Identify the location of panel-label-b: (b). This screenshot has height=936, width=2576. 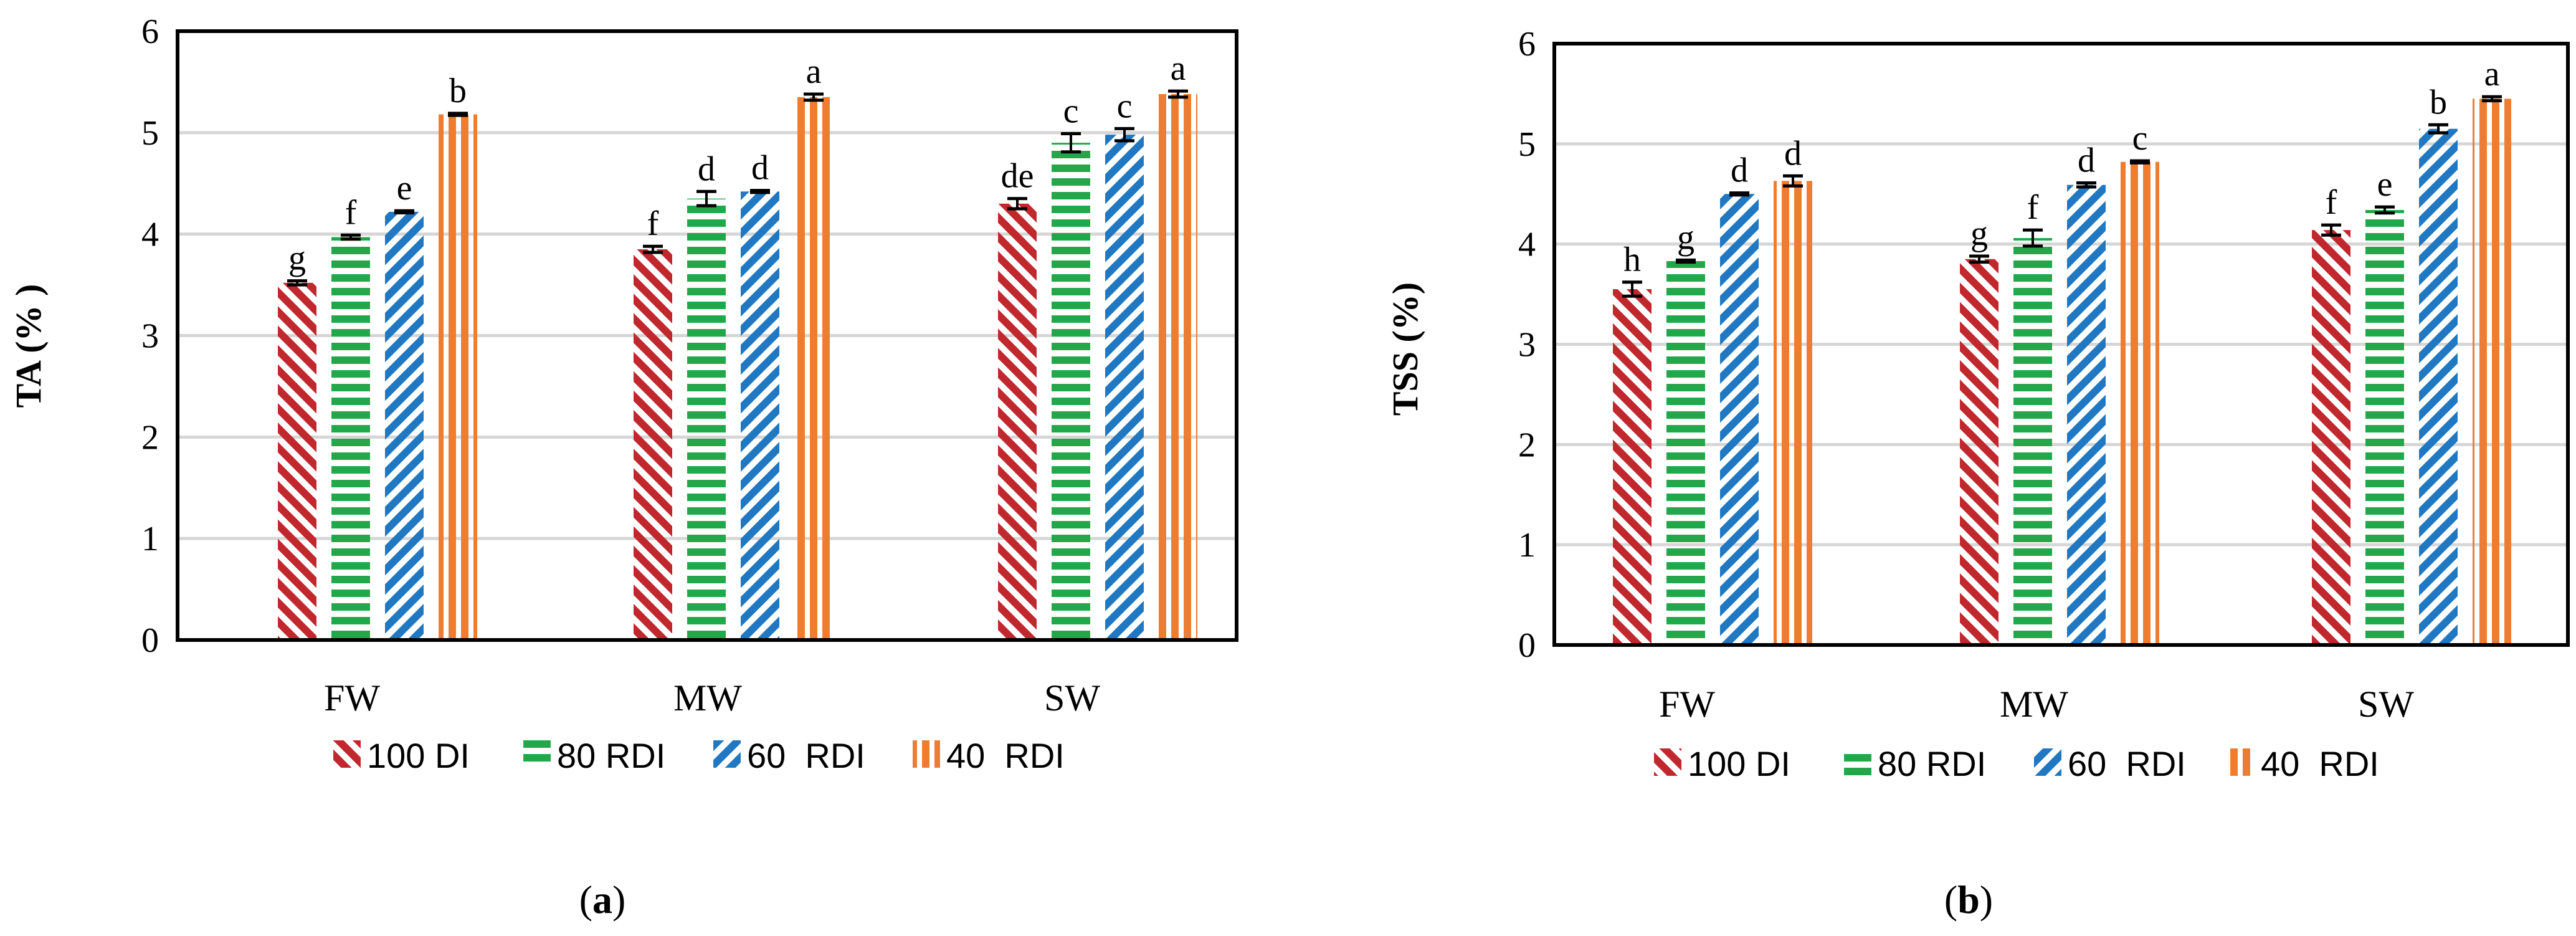
(1968, 900).